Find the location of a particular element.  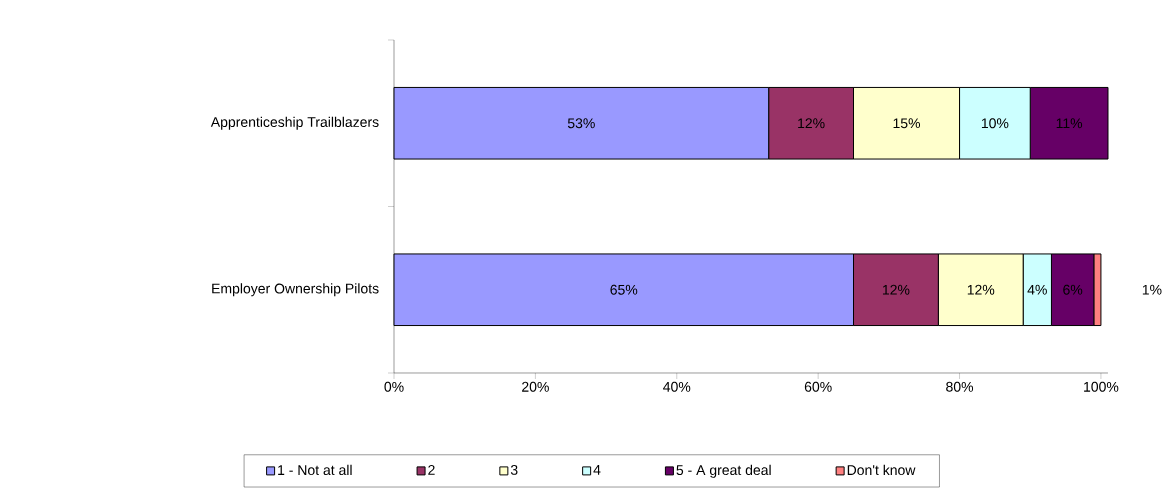

y-tick-label: Apprenticeship Trailblazers is located at coordinates (294, 123).